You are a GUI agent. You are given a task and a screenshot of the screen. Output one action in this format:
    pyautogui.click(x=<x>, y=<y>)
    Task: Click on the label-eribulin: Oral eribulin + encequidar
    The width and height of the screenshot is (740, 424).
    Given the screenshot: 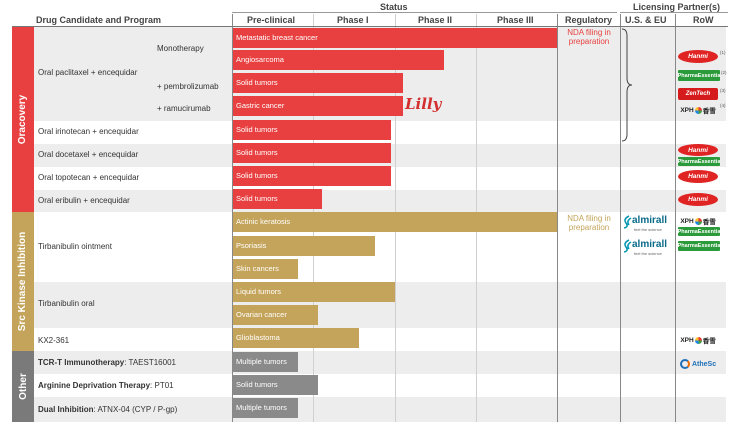 What is the action you would take?
    pyautogui.click(x=84, y=200)
    